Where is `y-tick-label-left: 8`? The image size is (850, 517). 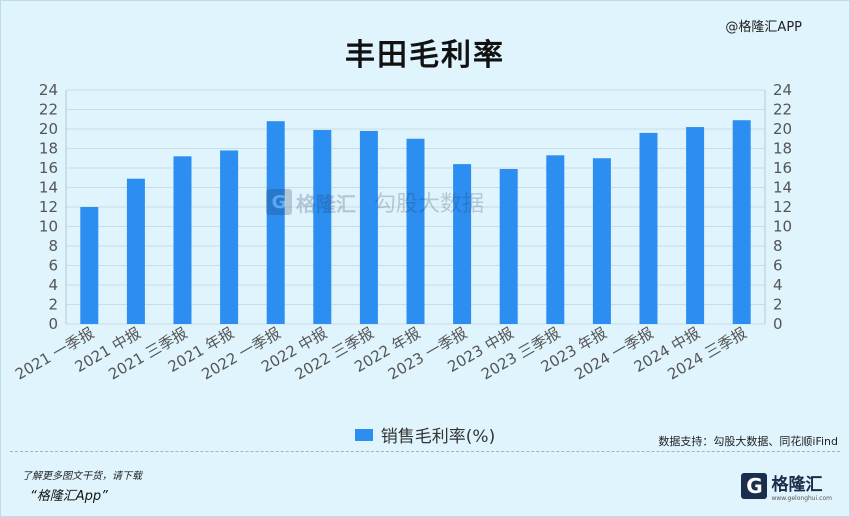
y-tick-label-left: 8 is located at coordinates (53, 246).